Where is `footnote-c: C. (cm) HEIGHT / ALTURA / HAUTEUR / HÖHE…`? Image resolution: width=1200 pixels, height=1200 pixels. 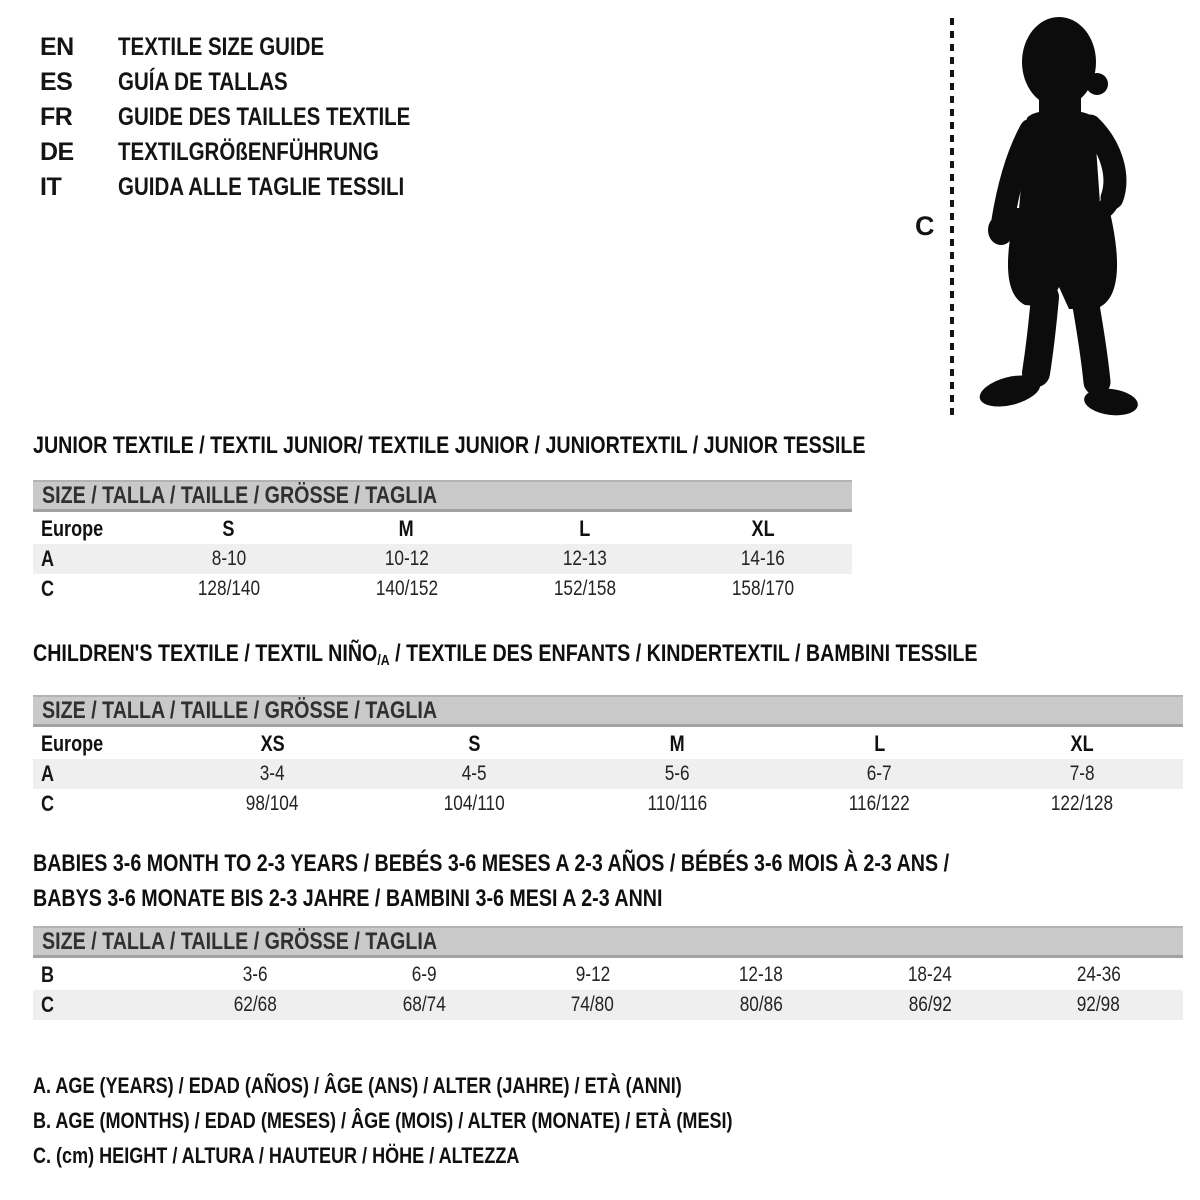
footnote-c: C. (cm) HEIGHT / ALTURA / HAUTEUR / HÖHE… is located at coordinates (276, 1155).